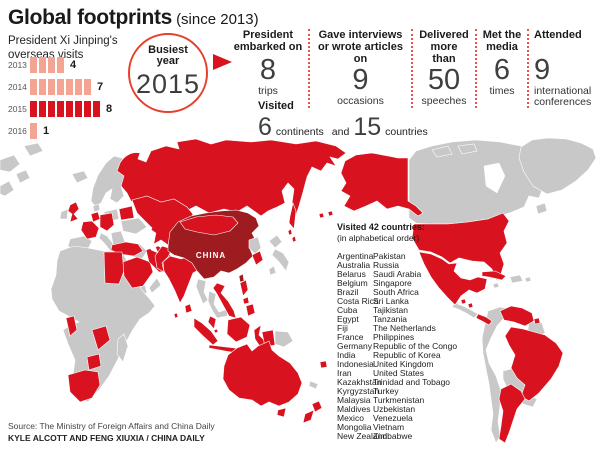 The image size is (600, 452). I want to click on country-item: Argentina, so click(355, 256).